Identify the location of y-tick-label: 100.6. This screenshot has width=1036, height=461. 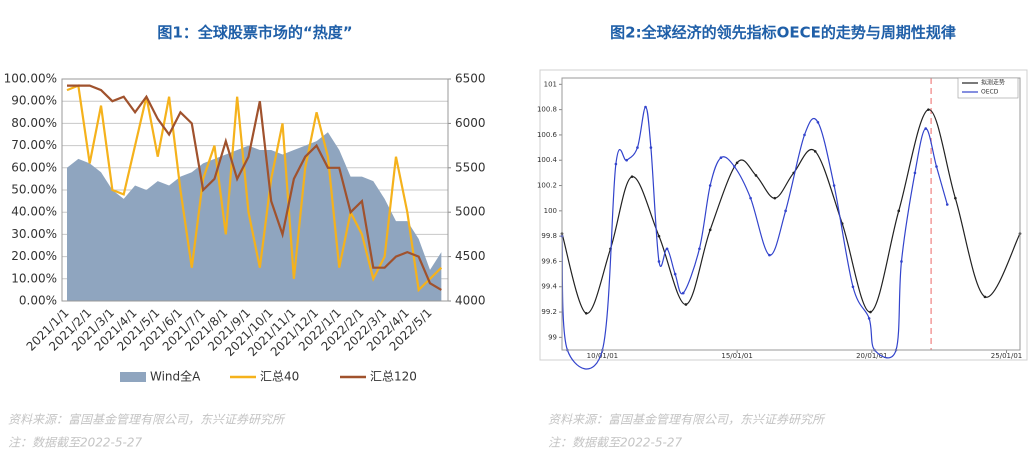
(547, 135).